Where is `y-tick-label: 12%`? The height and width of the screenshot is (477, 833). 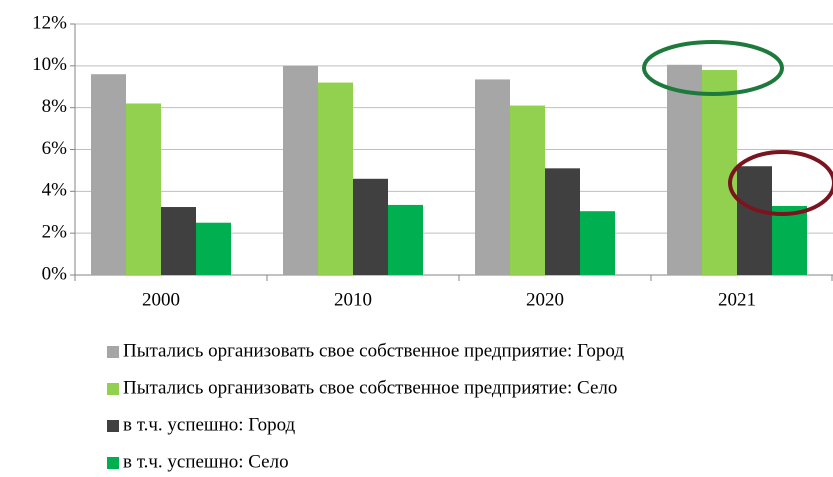 y-tick-label: 12% is located at coordinates (49, 22).